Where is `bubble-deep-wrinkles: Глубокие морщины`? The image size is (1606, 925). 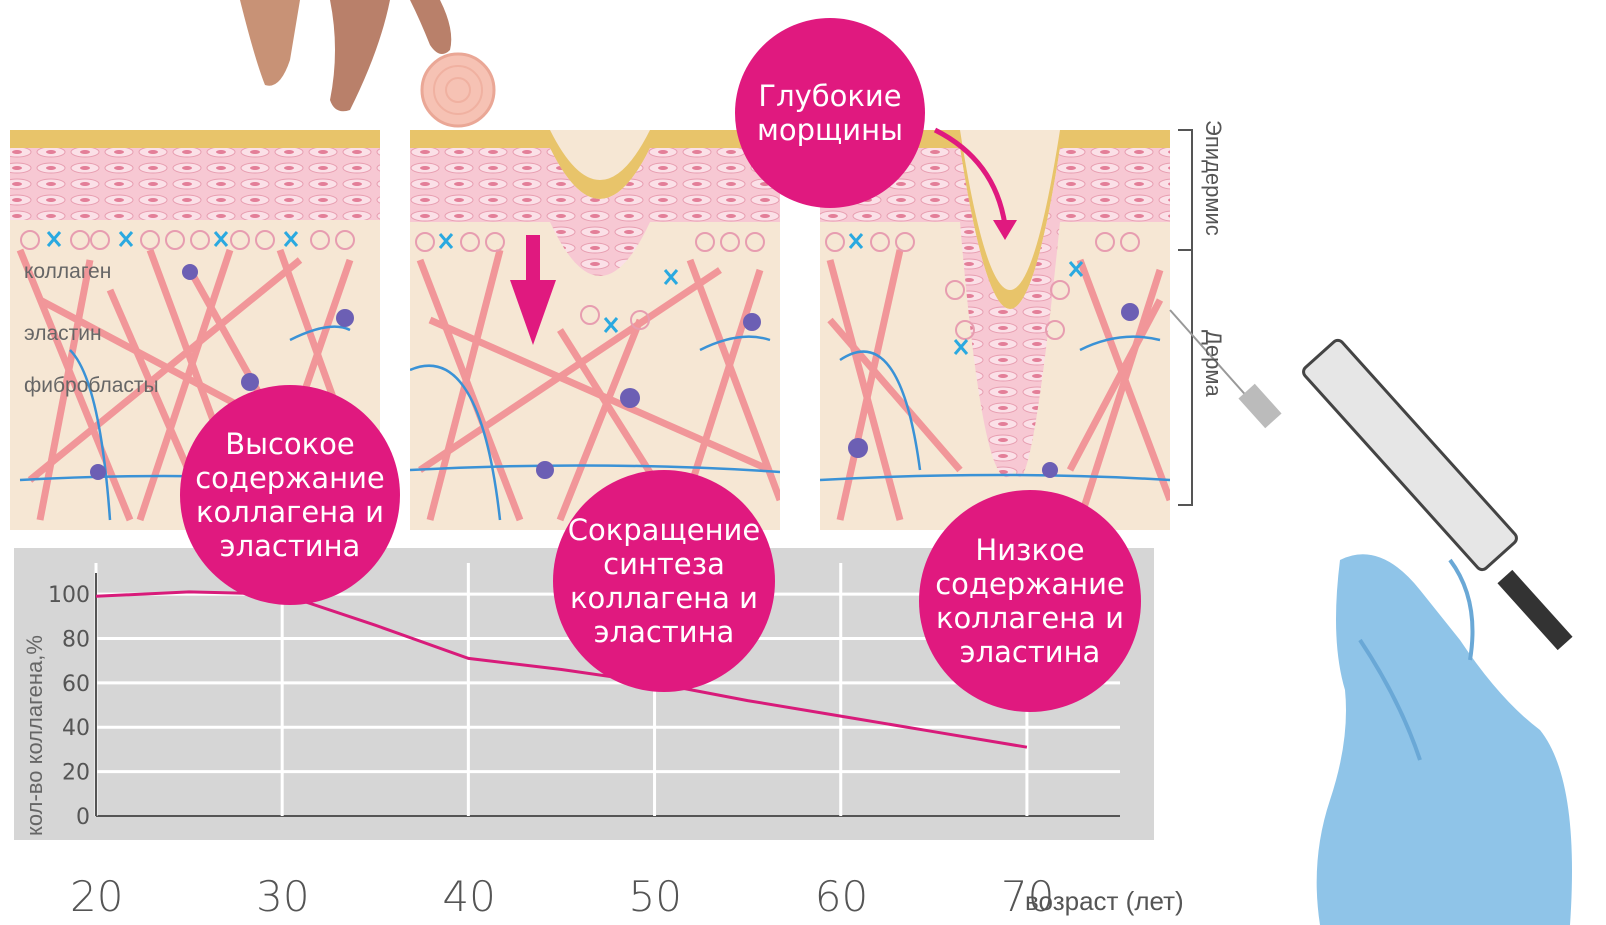 bubble-deep-wrinkles: Глубокие морщины is located at coordinates (830, 113).